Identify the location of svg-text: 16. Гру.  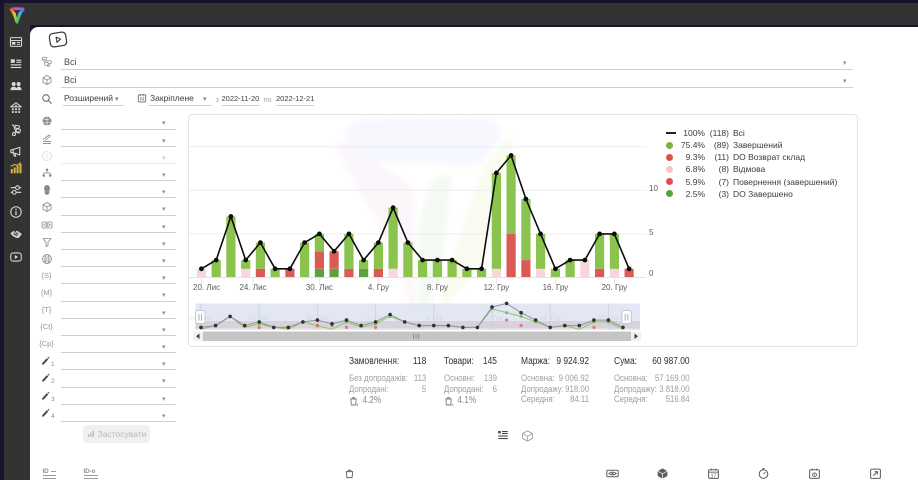
(556, 287).